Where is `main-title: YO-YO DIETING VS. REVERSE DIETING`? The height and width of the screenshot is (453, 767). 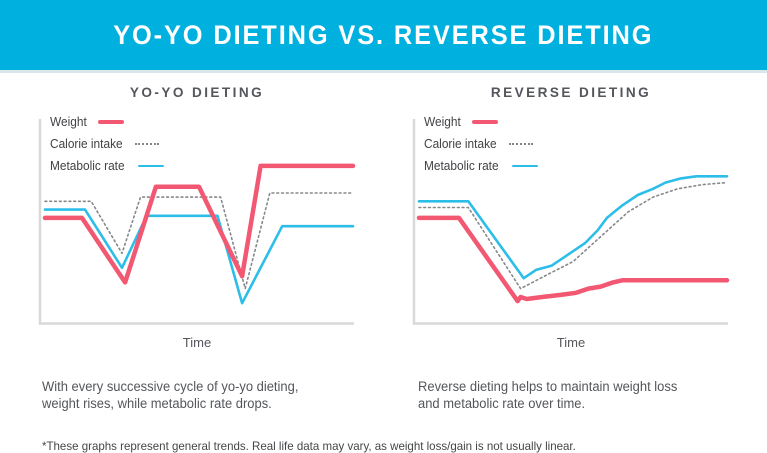 main-title: YO-YO DIETING VS. REVERSE DIETING is located at coordinates (383, 34).